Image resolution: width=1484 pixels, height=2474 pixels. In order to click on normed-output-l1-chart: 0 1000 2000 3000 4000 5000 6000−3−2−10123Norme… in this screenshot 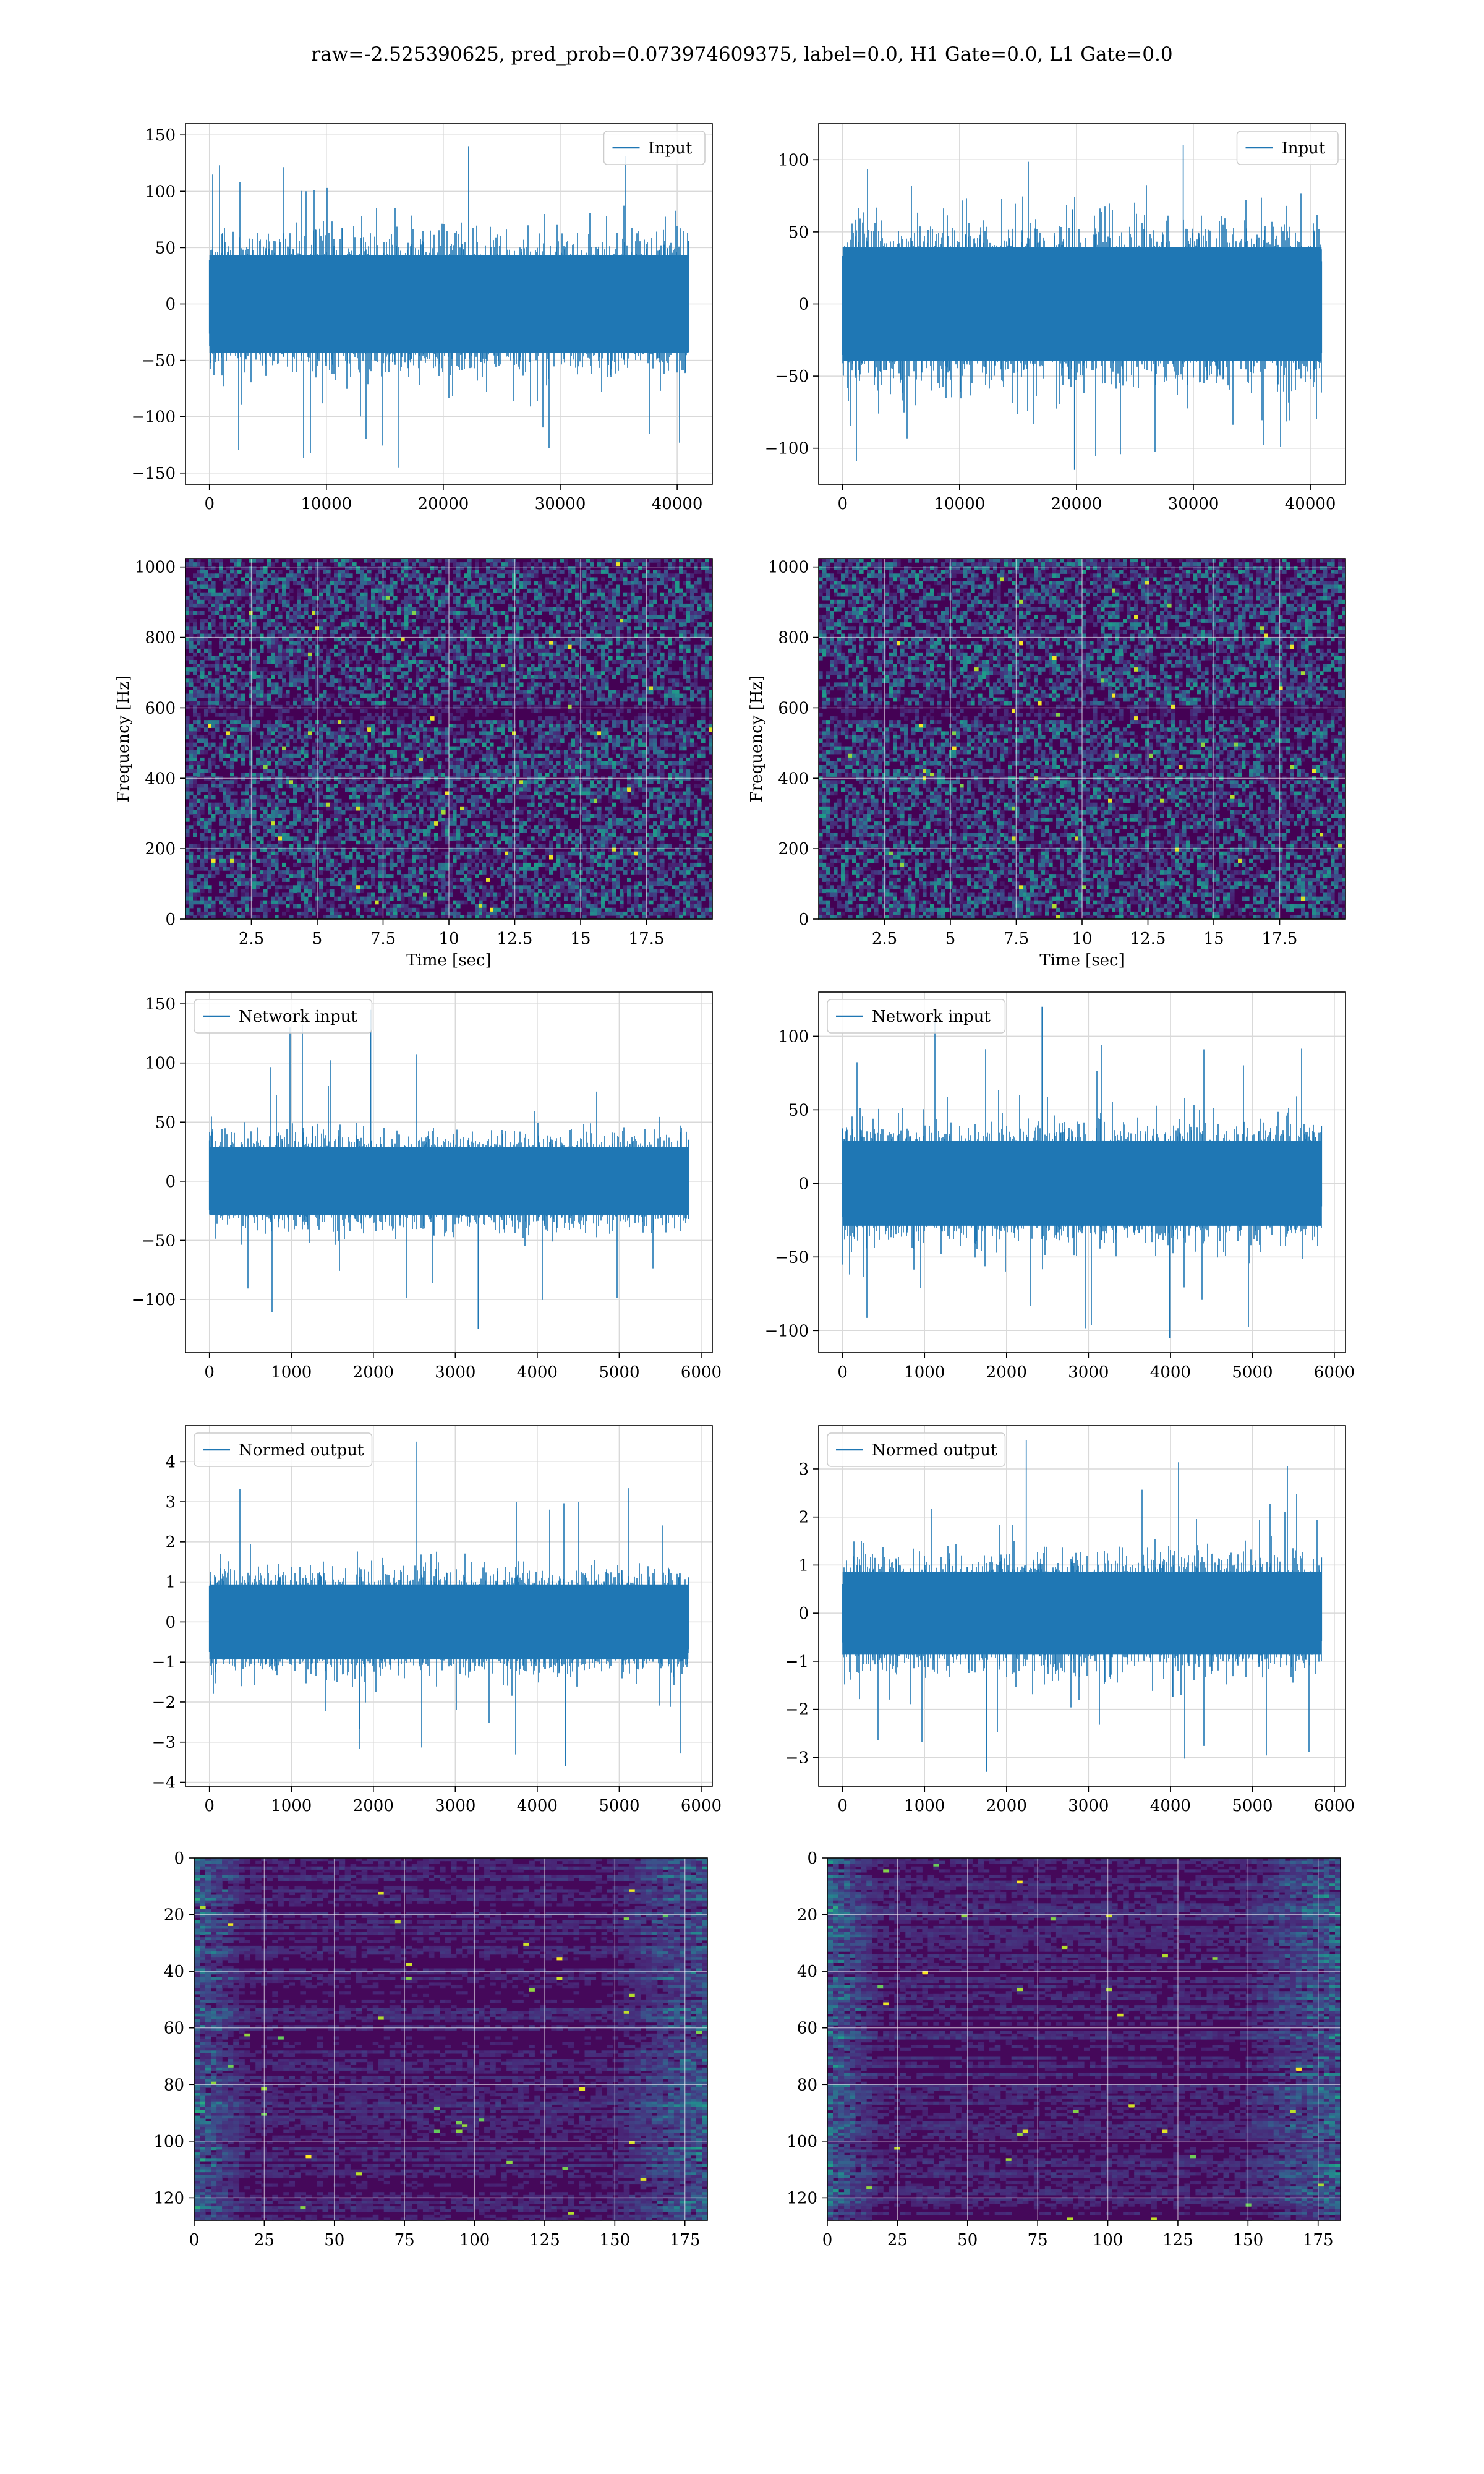, I will do `click(1070, 1620)`.